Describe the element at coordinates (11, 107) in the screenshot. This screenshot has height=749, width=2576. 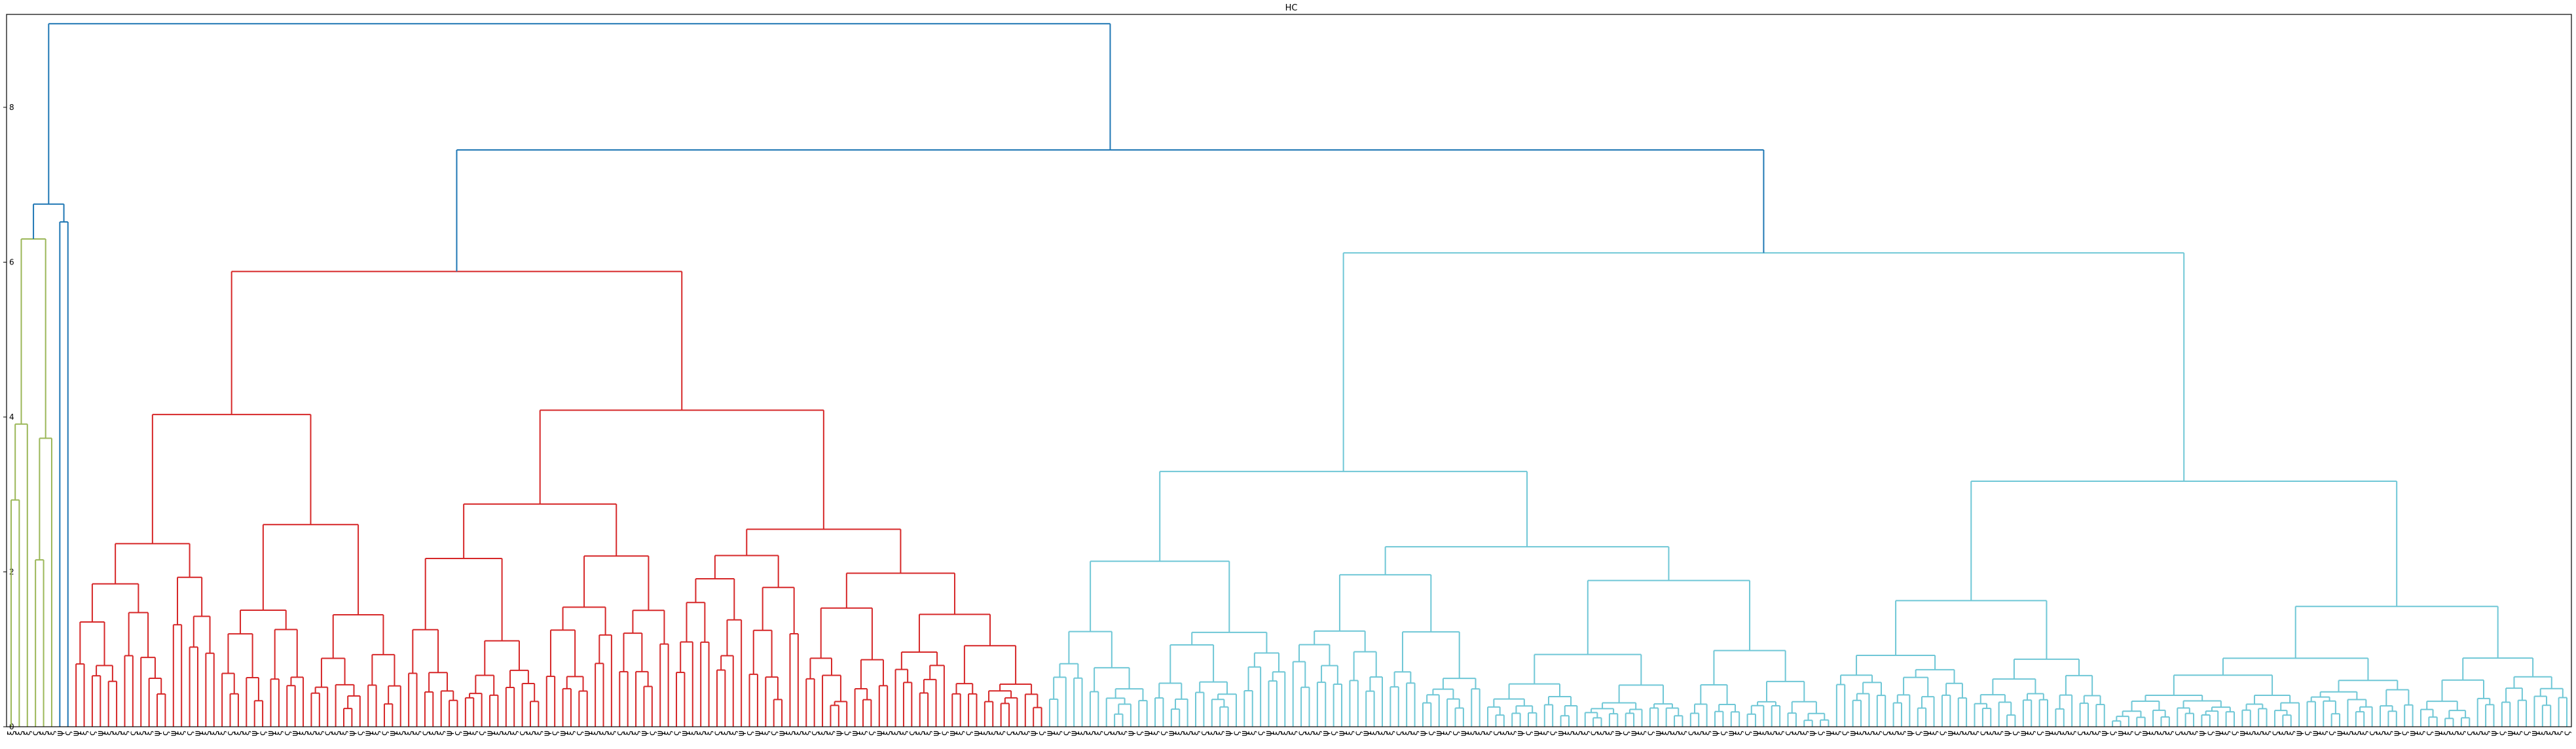
I see `y-tick-label: 8` at that location.